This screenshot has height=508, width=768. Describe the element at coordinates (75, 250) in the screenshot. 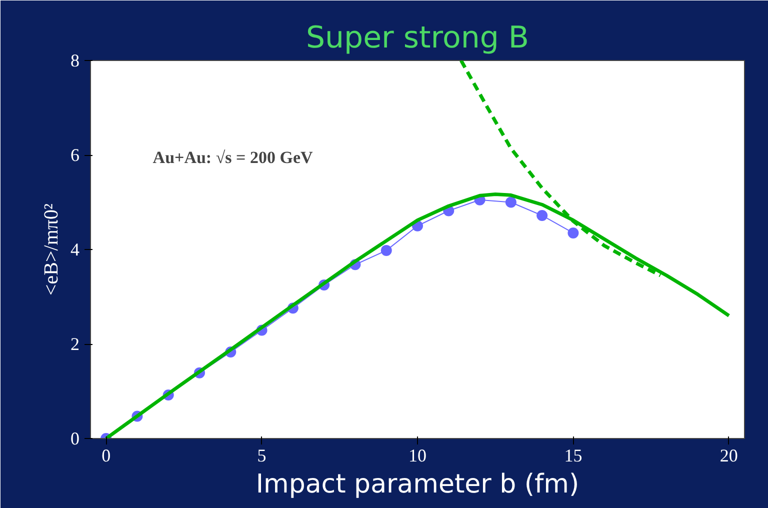

I see `y-tick-label: 4` at that location.